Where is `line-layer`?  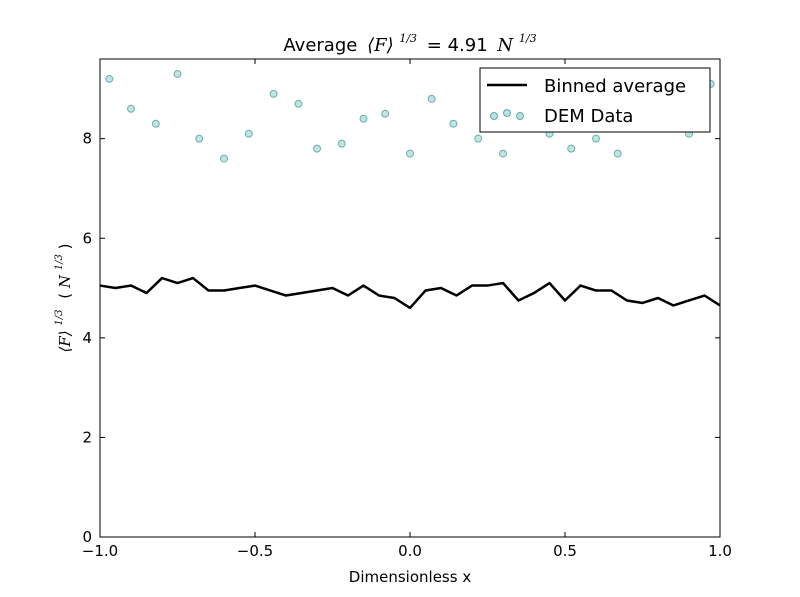 line-layer is located at coordinates (410, 293).